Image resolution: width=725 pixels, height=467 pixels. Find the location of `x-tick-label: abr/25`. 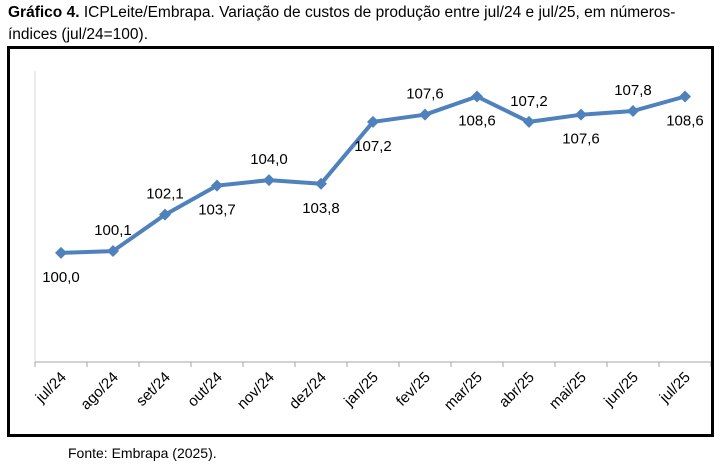

x-tick-label: abr/25 is located at coordinates (517, 390).